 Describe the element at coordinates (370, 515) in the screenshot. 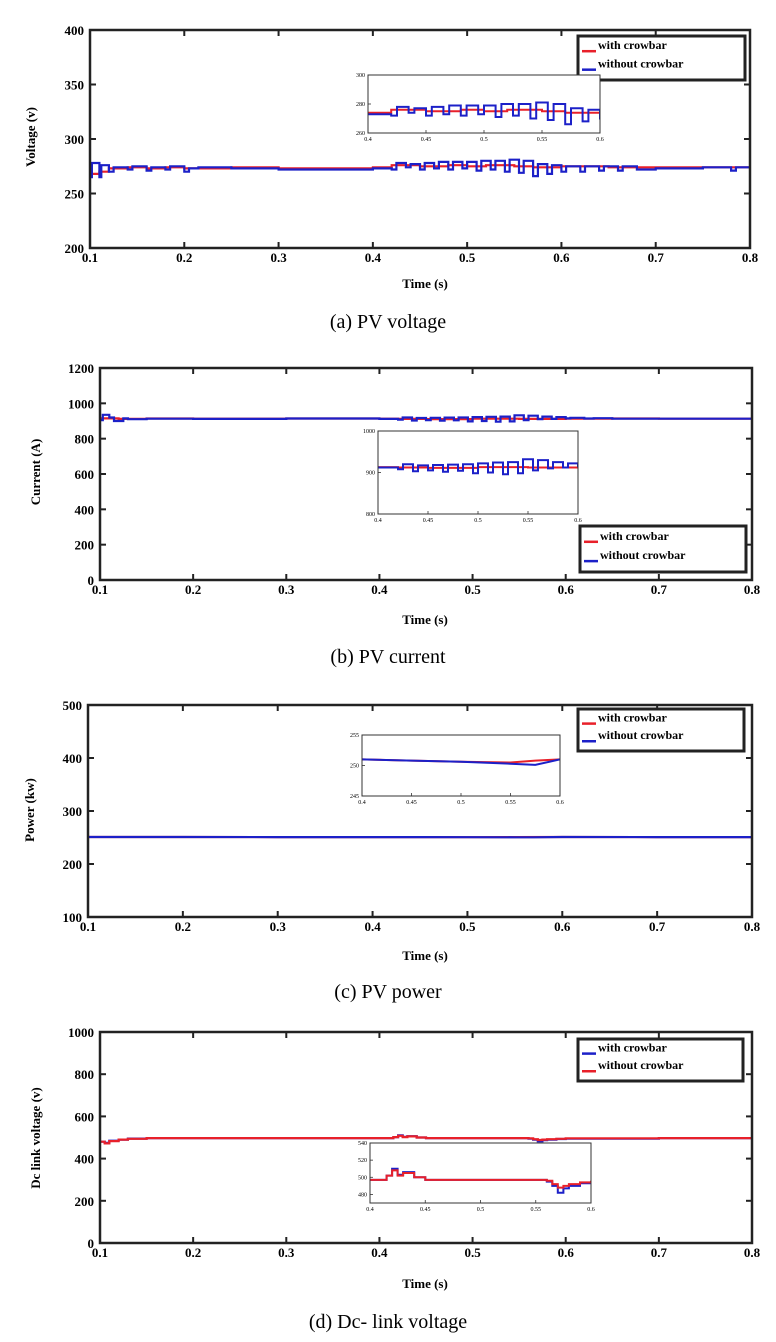

I see `inset-y-tick-label: 800` at that location.